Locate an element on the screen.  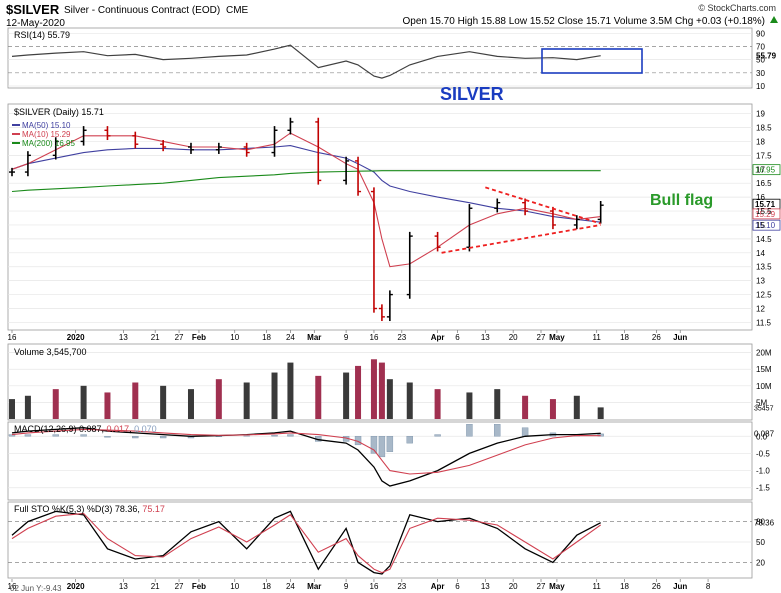
macd-lines: 0.087 is located at coordinates (393, 457).